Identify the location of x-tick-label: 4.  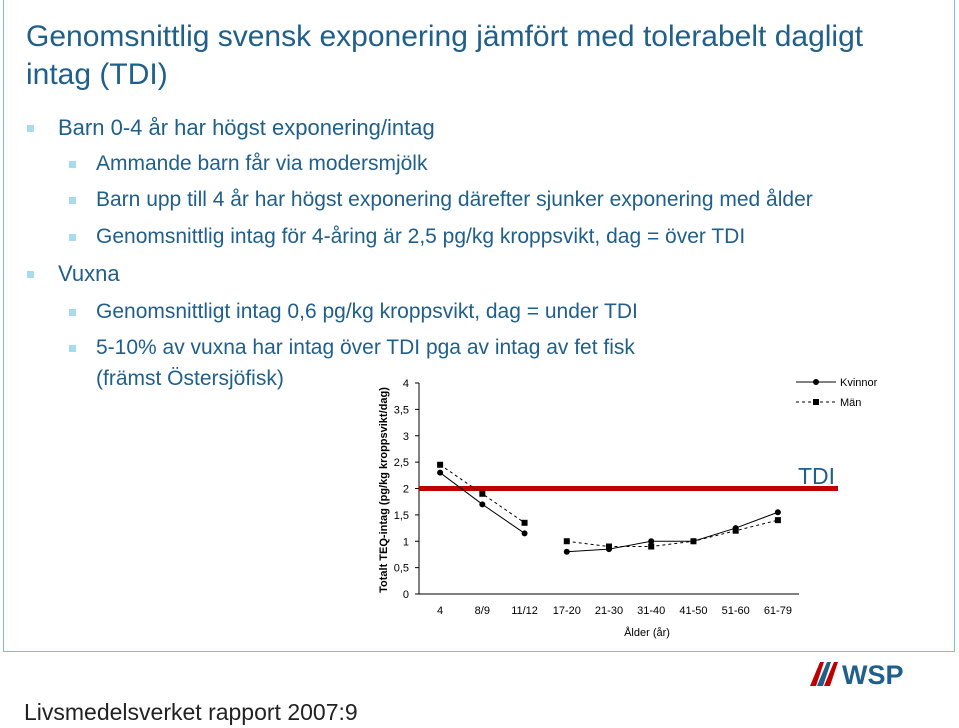
(440, 611).